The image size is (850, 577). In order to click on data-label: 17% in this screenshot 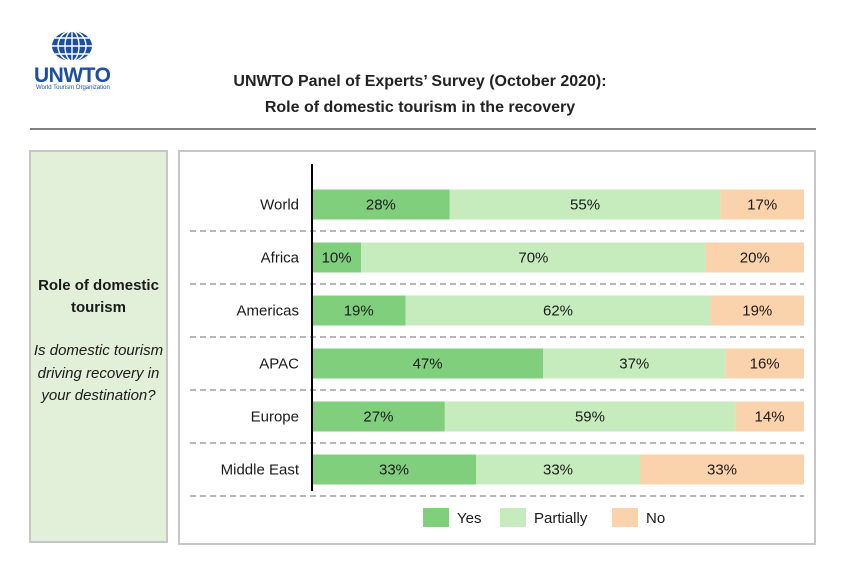, I will do `click(762, 205)`.